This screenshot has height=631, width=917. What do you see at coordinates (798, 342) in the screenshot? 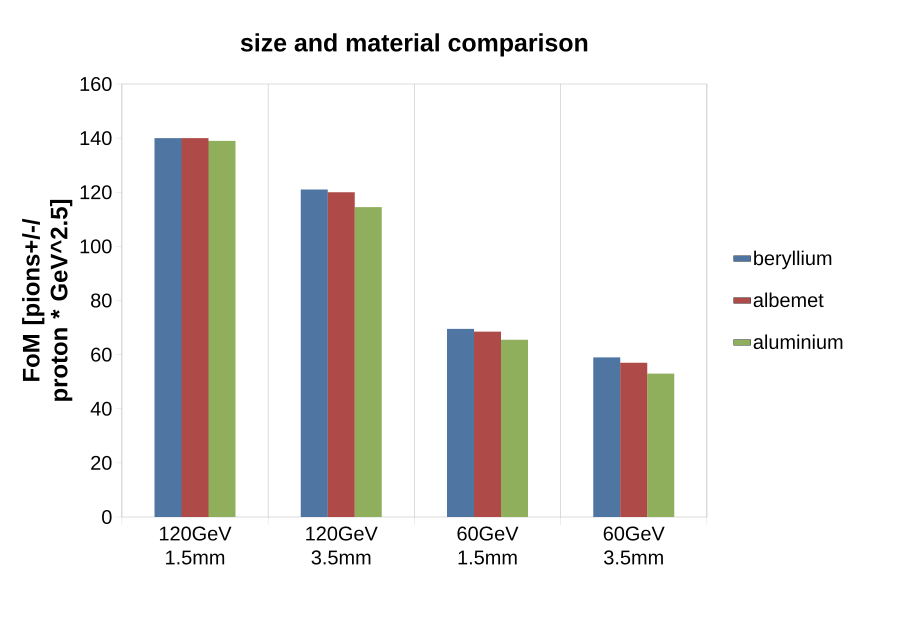
I see `legend-label: aluminium` at bounding box center [798, 342].